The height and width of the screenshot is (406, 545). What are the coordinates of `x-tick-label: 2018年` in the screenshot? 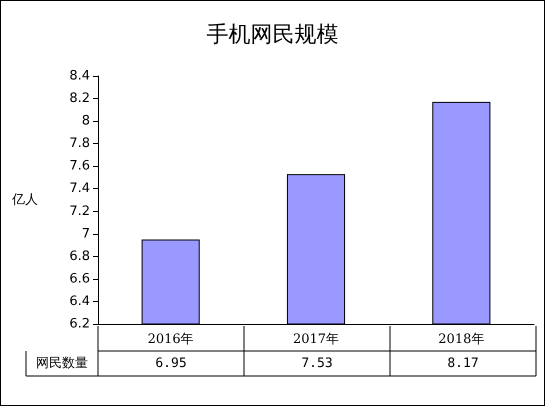 It's located at (461, 339).